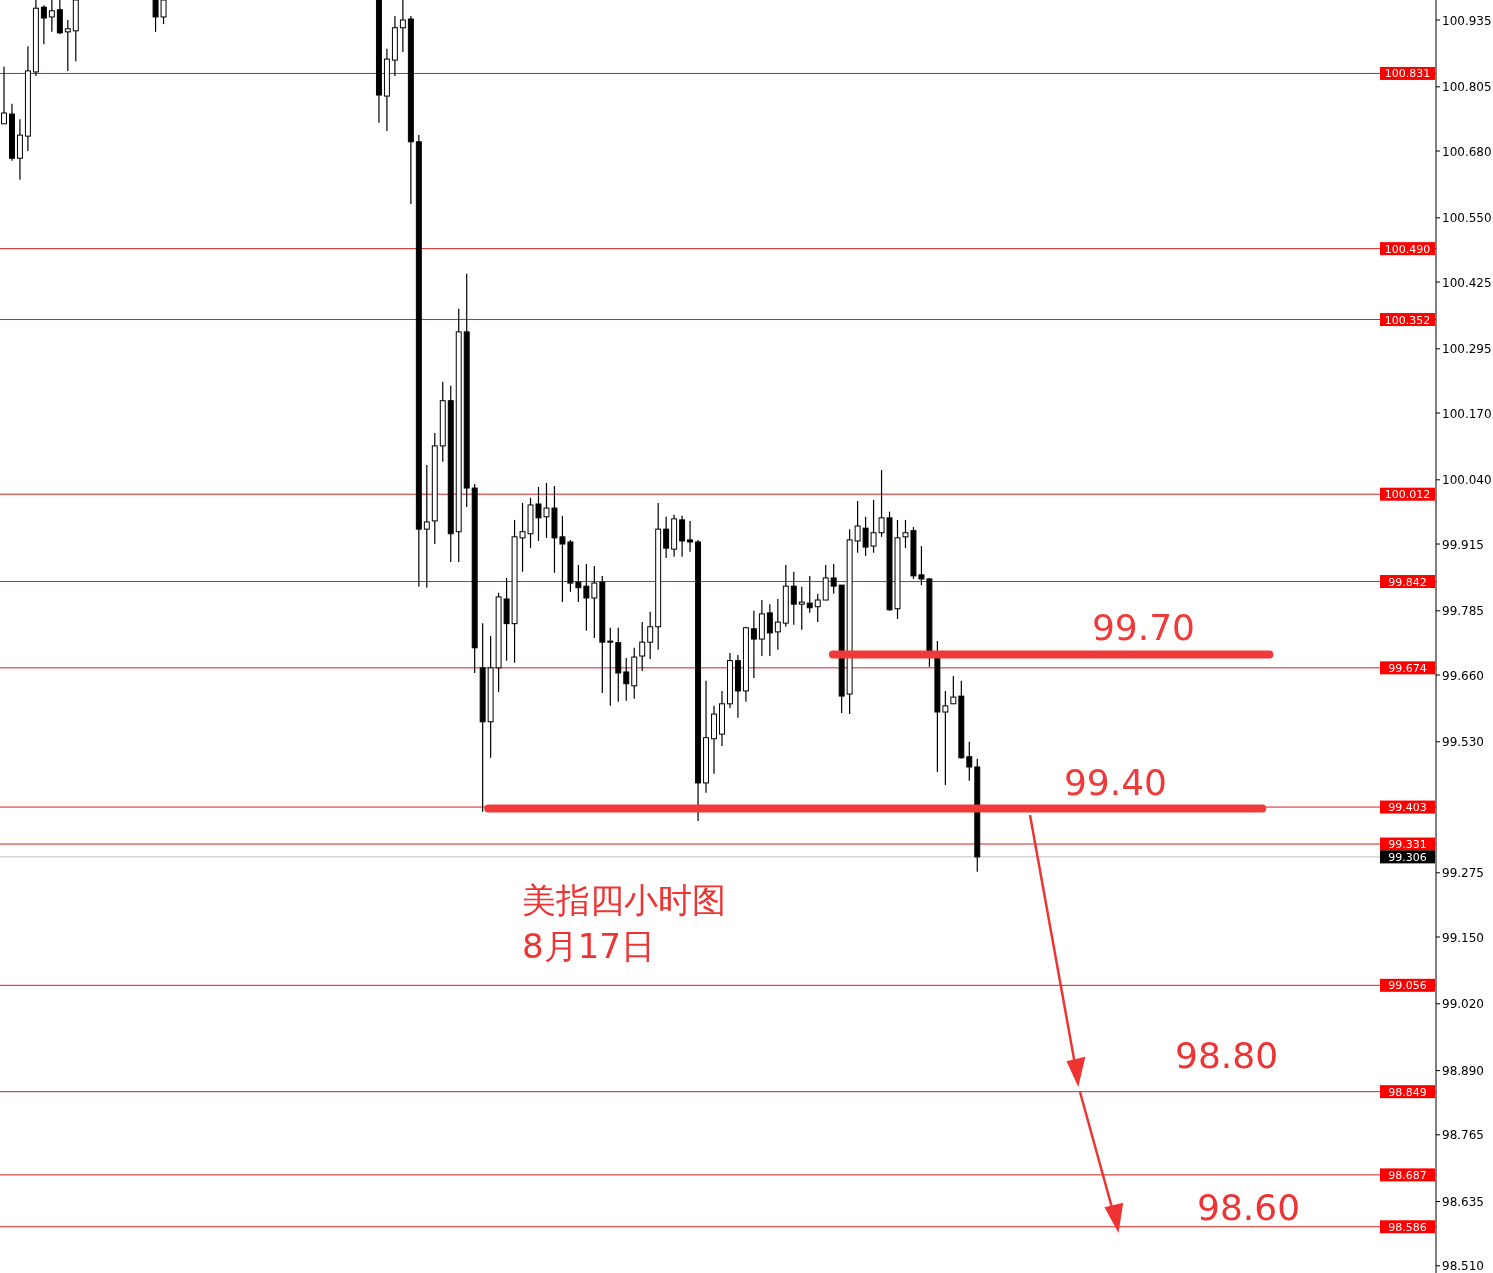 The image size is (1493, 1273). I want to click on ref-line-label: 98.687, so click(1407, 1175).